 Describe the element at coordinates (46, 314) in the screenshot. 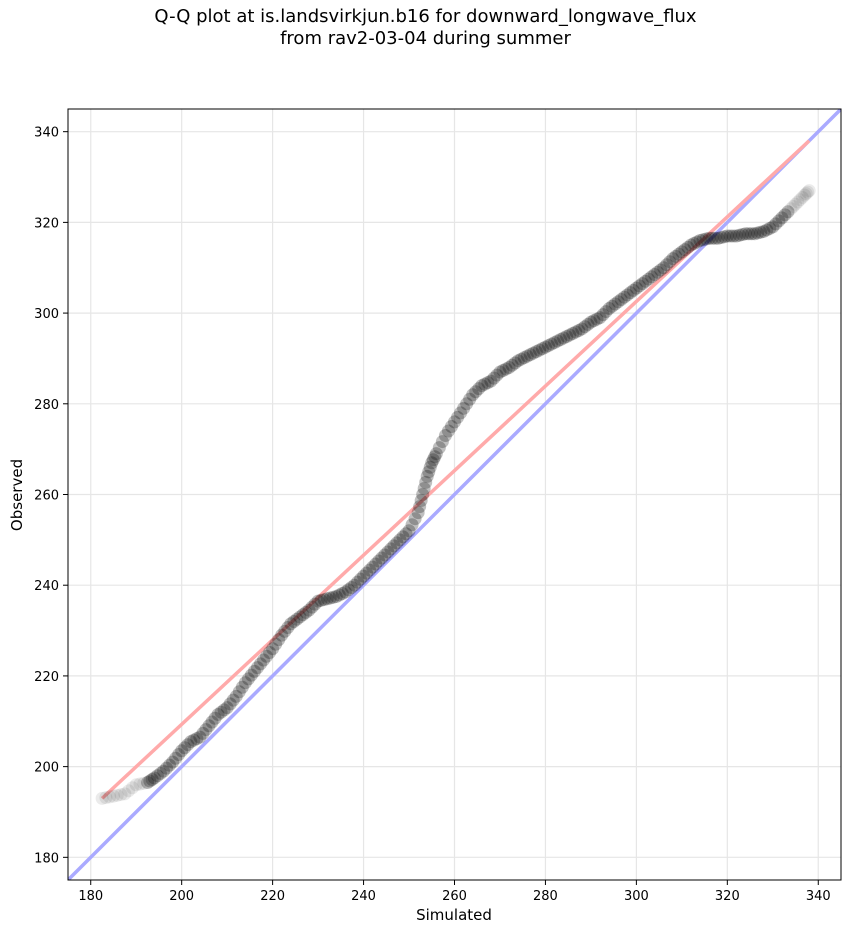

I see `y-tick-label: 300` at that location.